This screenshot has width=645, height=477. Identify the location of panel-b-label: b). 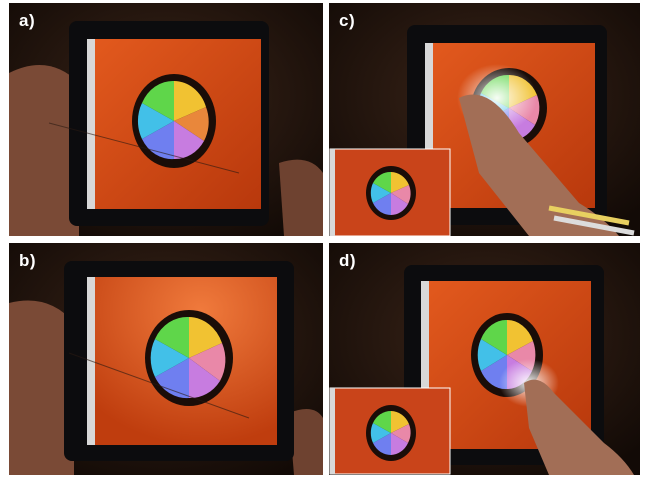
(28, 260).